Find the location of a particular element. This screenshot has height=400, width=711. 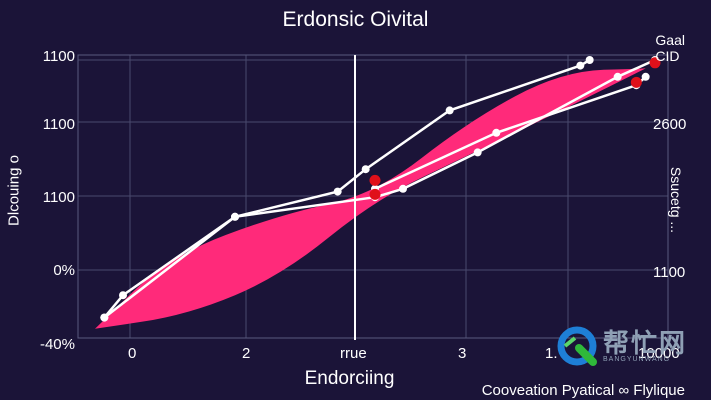

x-tick-label: rrue is located at coordinates (353, 353).